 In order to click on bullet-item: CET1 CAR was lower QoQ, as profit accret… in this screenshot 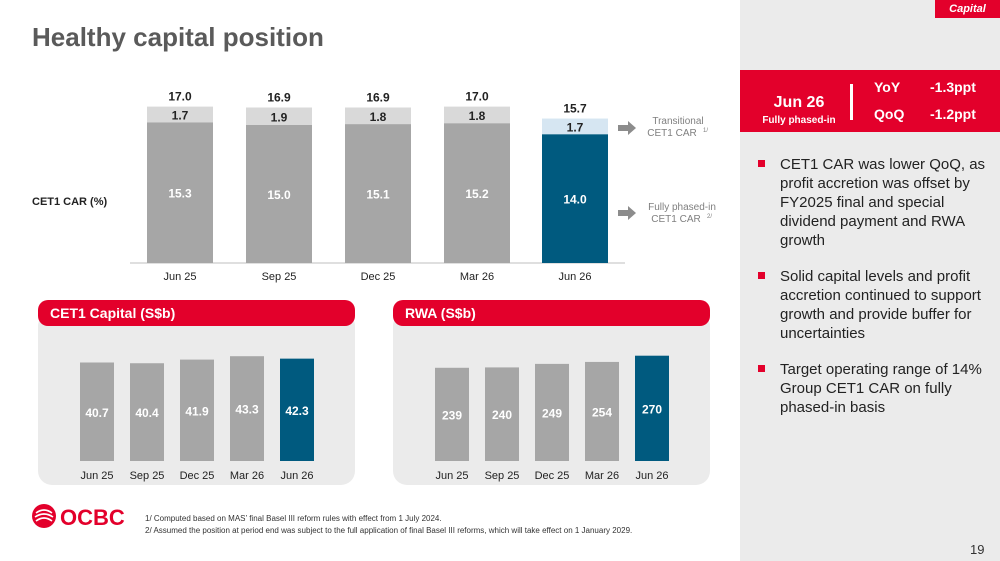, I will do `click(873, 202)`.